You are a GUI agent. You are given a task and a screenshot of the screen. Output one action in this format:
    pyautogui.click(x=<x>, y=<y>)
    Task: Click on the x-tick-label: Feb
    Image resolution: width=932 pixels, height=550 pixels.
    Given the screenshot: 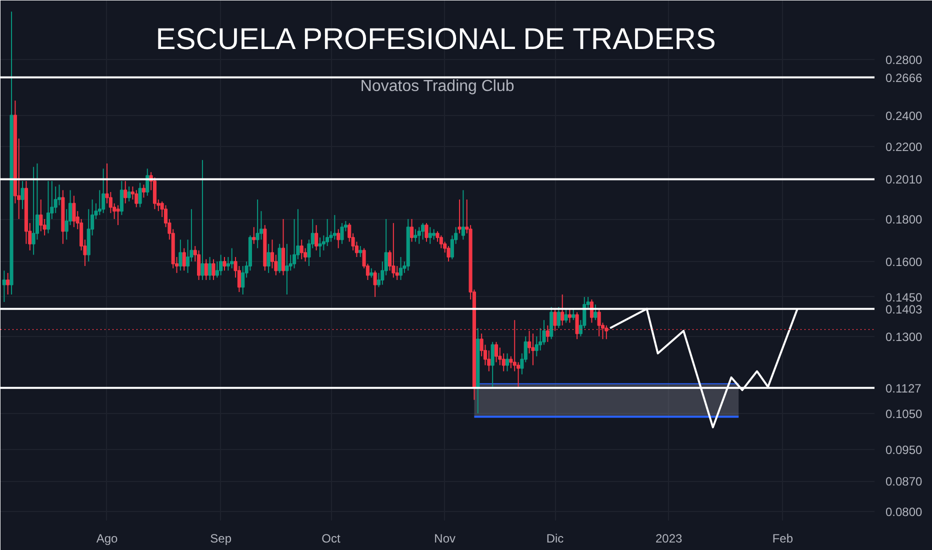 What is the action you would take?
    pyautogui.click(x=783, y=539)
    